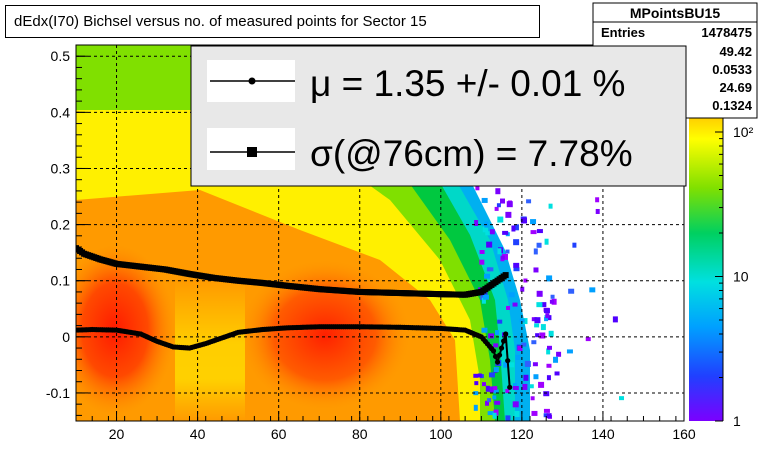 Image resolution: width=763 pixels, height=469 pixels. I want to click on y-tick-label: 0.1, so click(61, 281).